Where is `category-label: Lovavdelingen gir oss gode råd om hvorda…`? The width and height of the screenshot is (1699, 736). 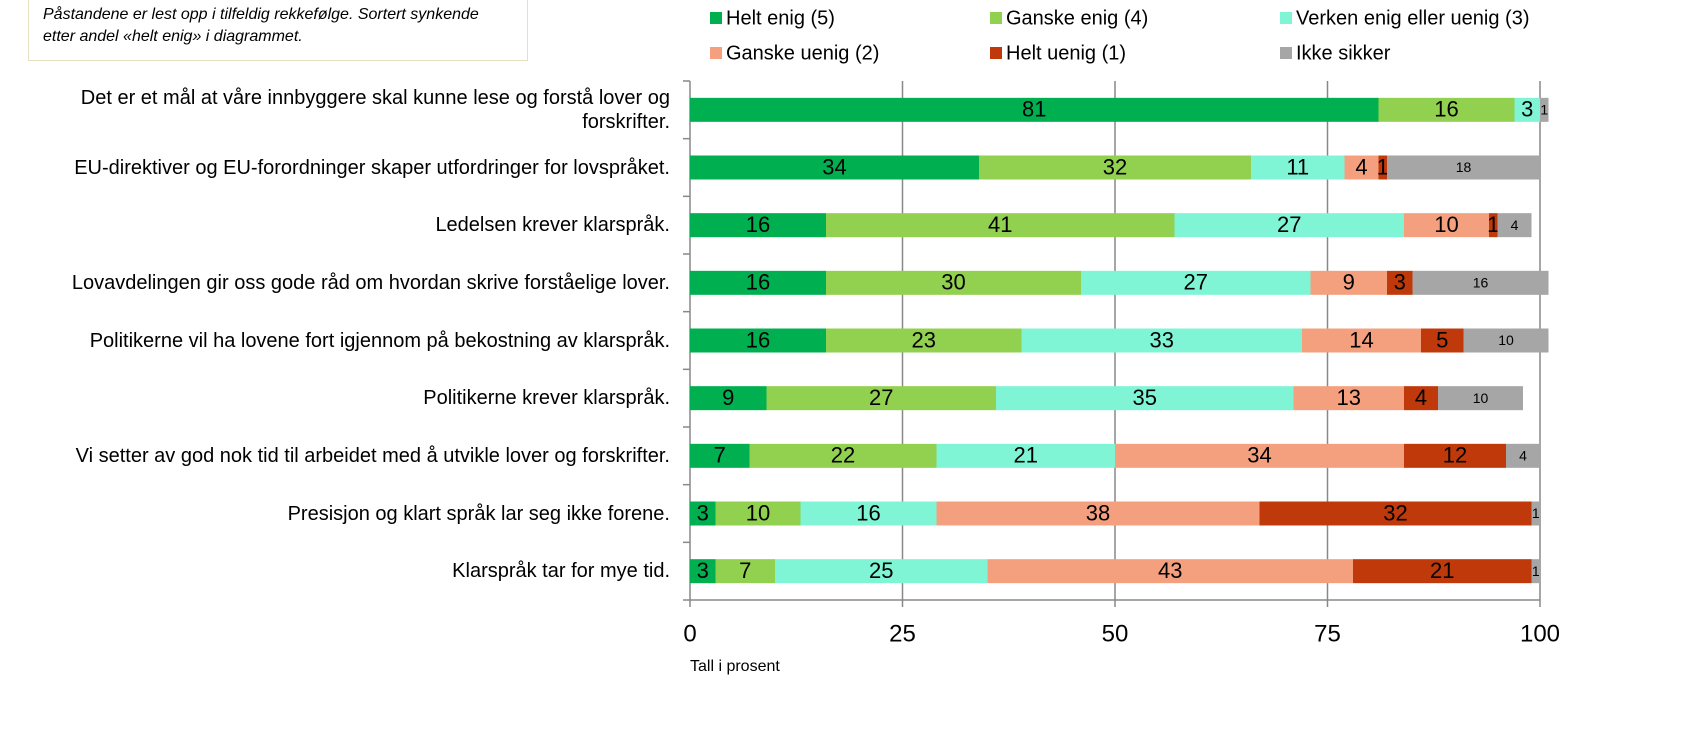 category-label: Lovavdelingen gir oss gode råd om hvorda… is located at coordinates (370, 282).